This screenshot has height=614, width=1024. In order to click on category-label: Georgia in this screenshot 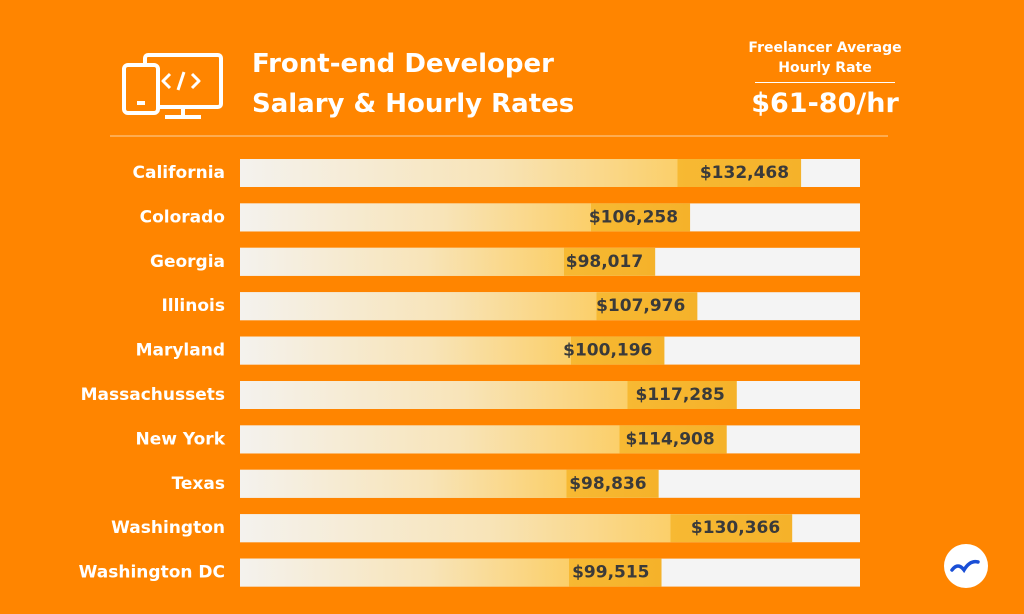, I will do `click(187, 262)`.